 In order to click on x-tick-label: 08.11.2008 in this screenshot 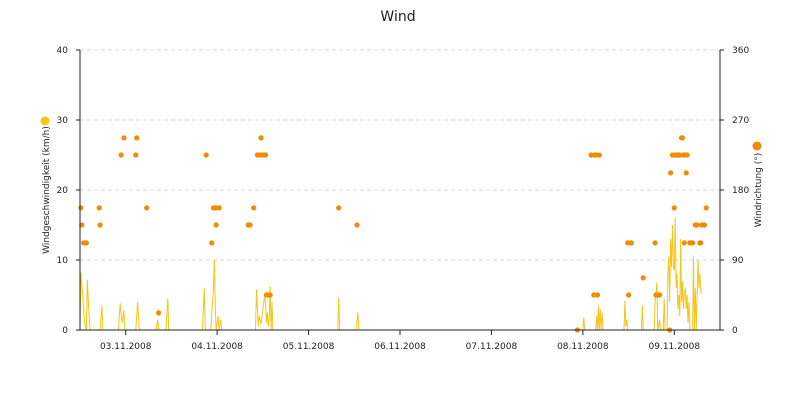, I will do `click(583, 347)`.